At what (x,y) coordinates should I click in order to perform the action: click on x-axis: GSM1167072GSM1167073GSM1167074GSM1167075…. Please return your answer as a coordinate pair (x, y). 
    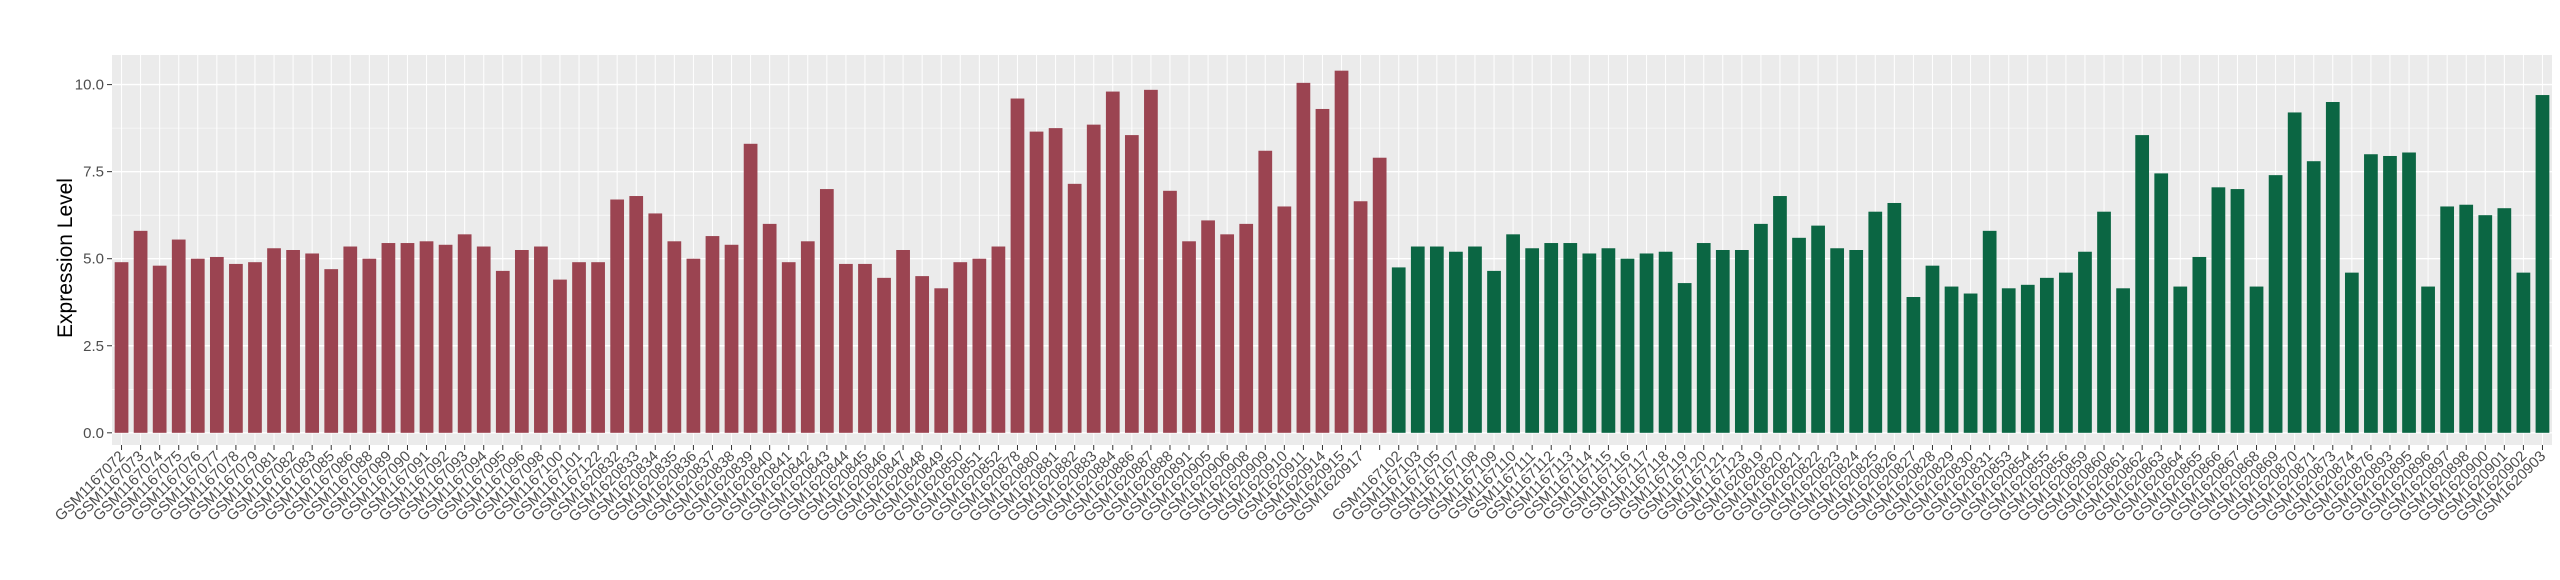
    Looking at the image, I should click on (1300, 485).